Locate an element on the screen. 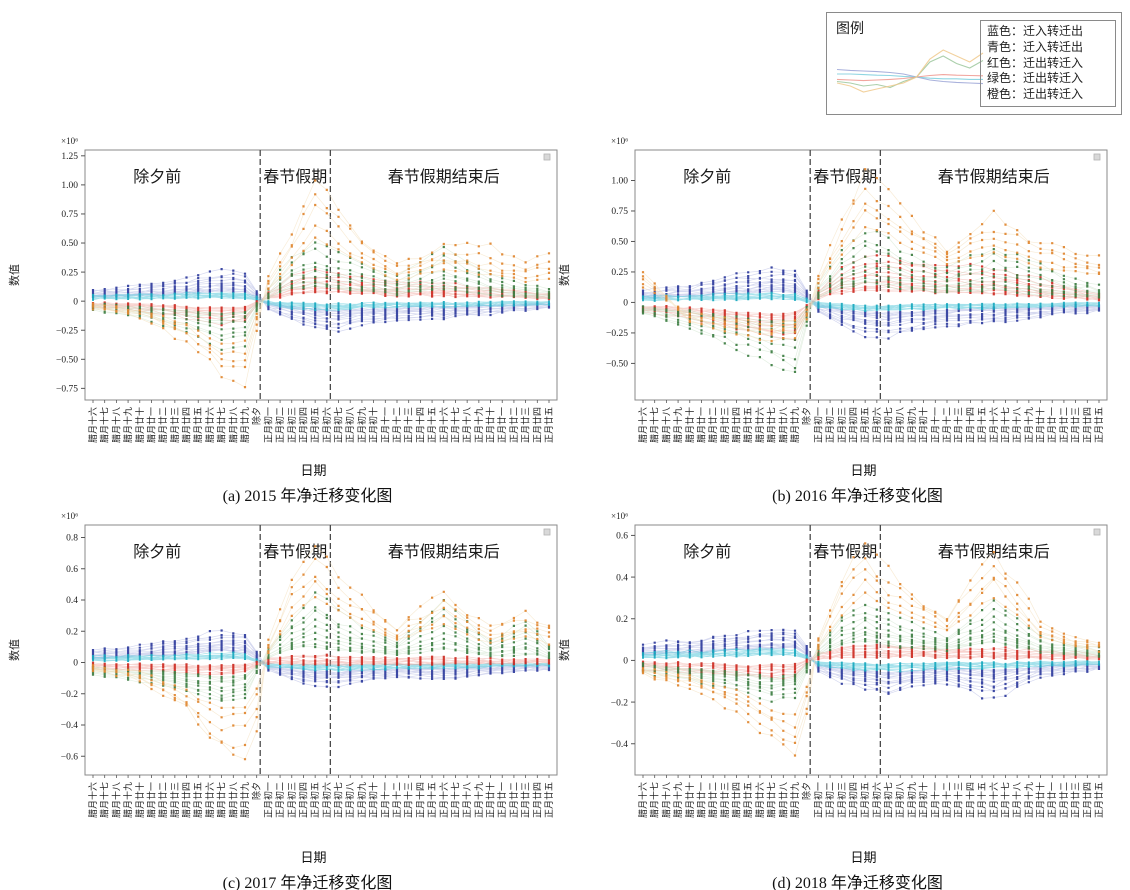 The image size is (1130, 890). chart-caption-c: (c) 2017 年净迁移变化图 is located at coordinates (307, 882).